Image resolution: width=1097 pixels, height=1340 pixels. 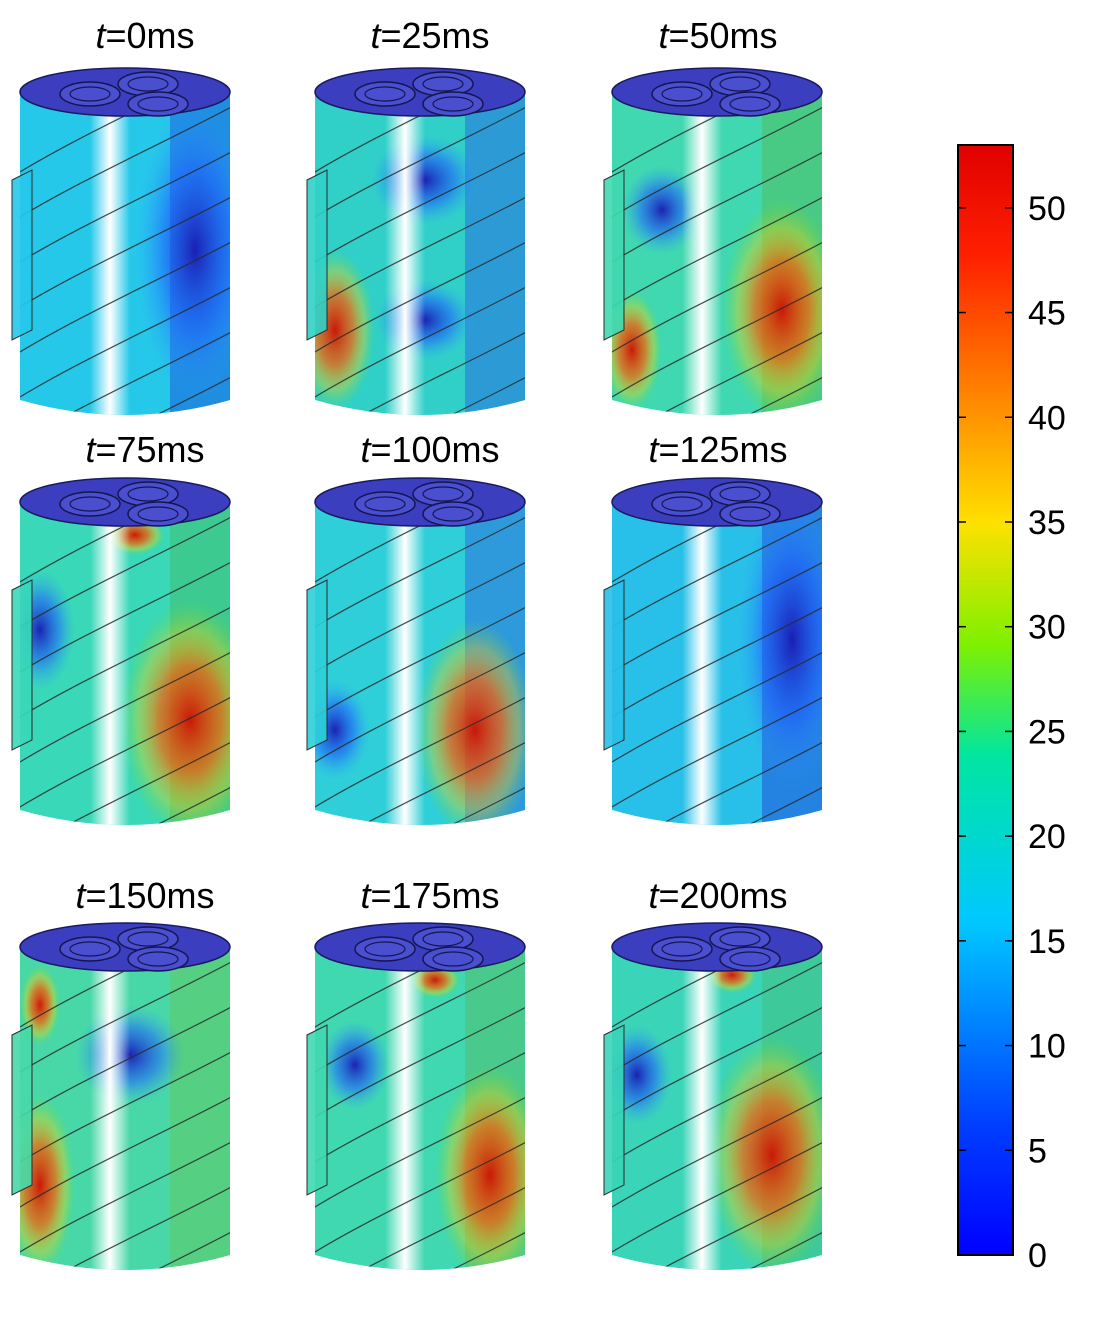 I want to click on time-value: =25ms, so click(x=434, y=35).